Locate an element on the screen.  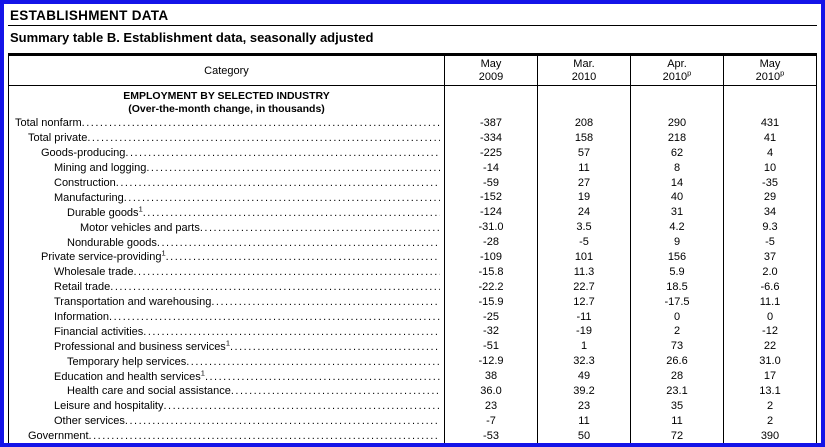
value-cell: -51 is located at coordinates (490, 347).